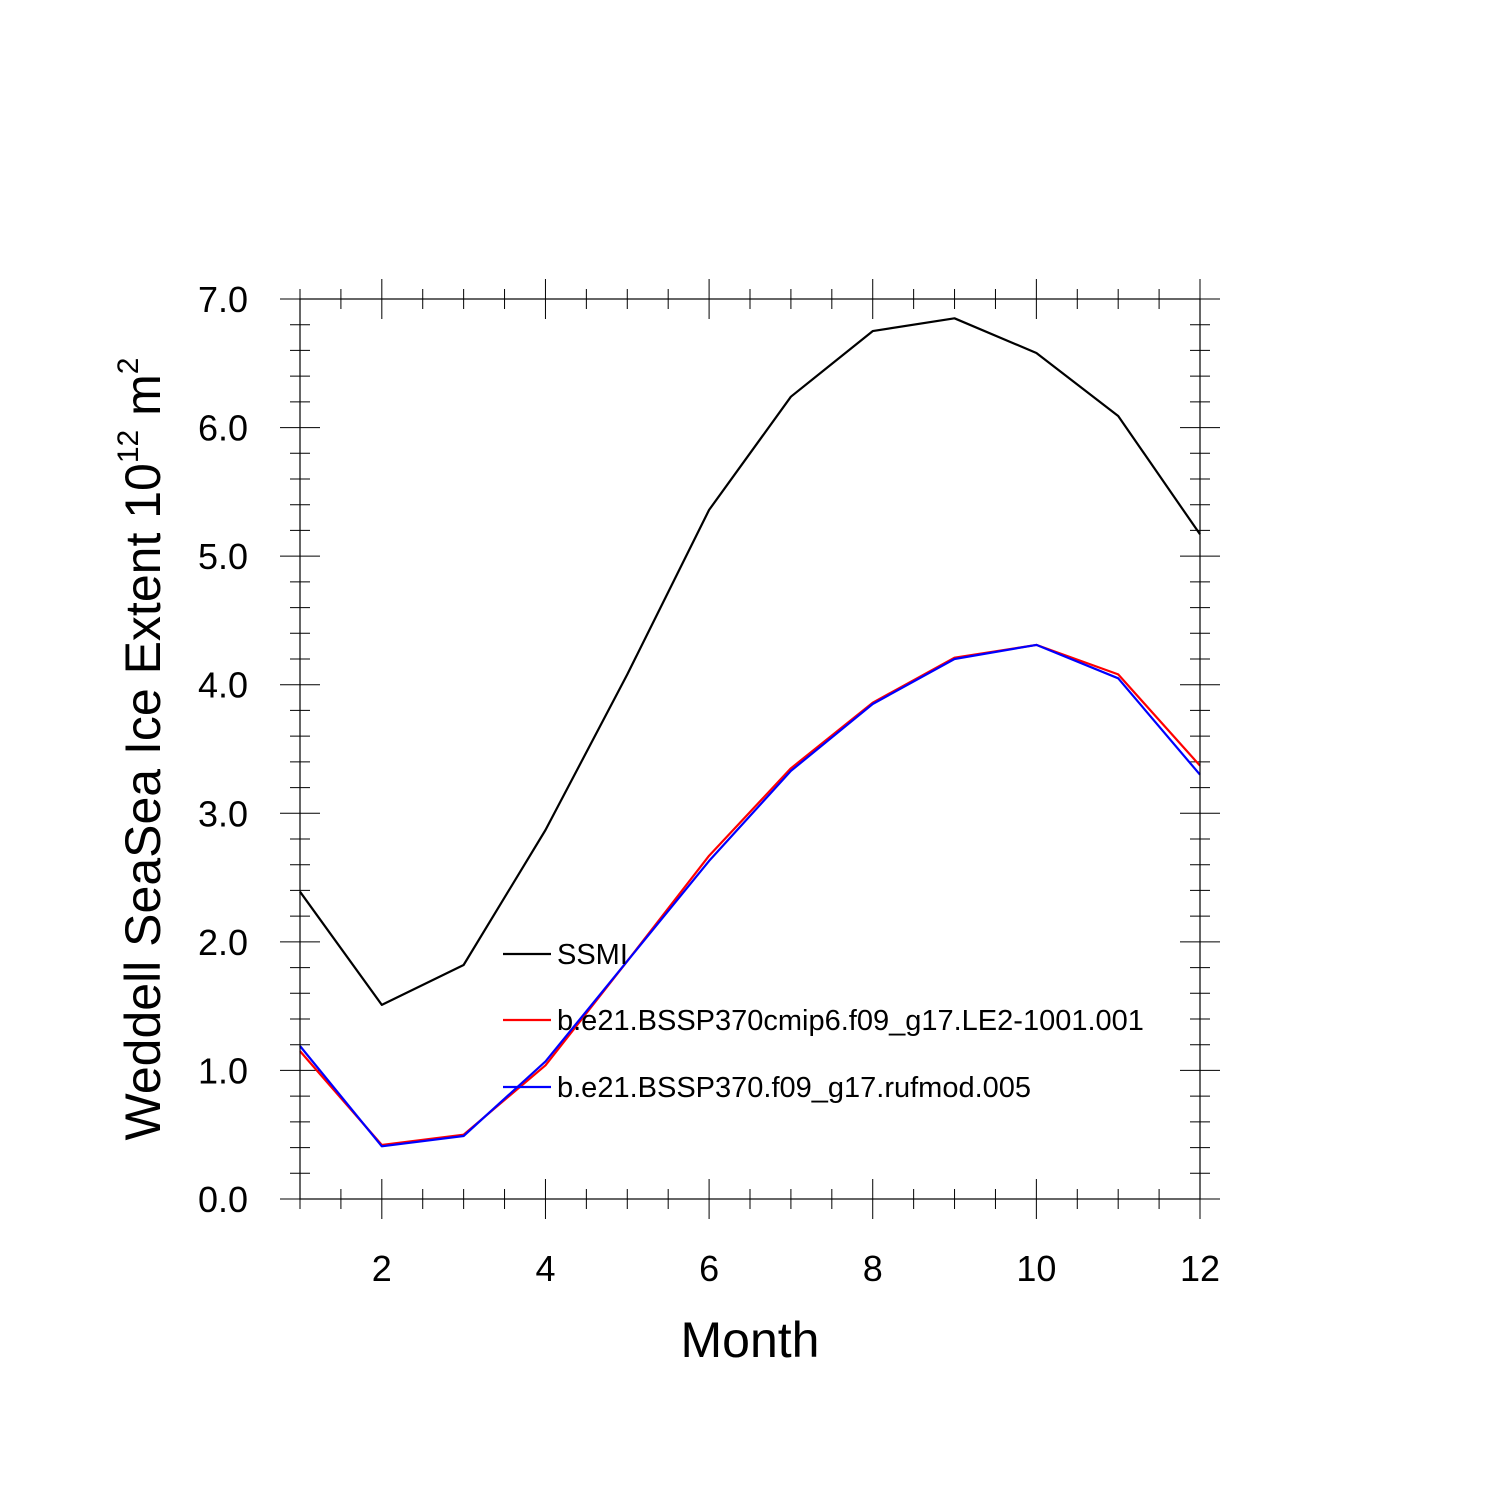 This screenshot has width=1500, height=1500. Describe the element at coordinates (750, 1340) in the screenshot. I see `x-axis-label: Month` at that location.